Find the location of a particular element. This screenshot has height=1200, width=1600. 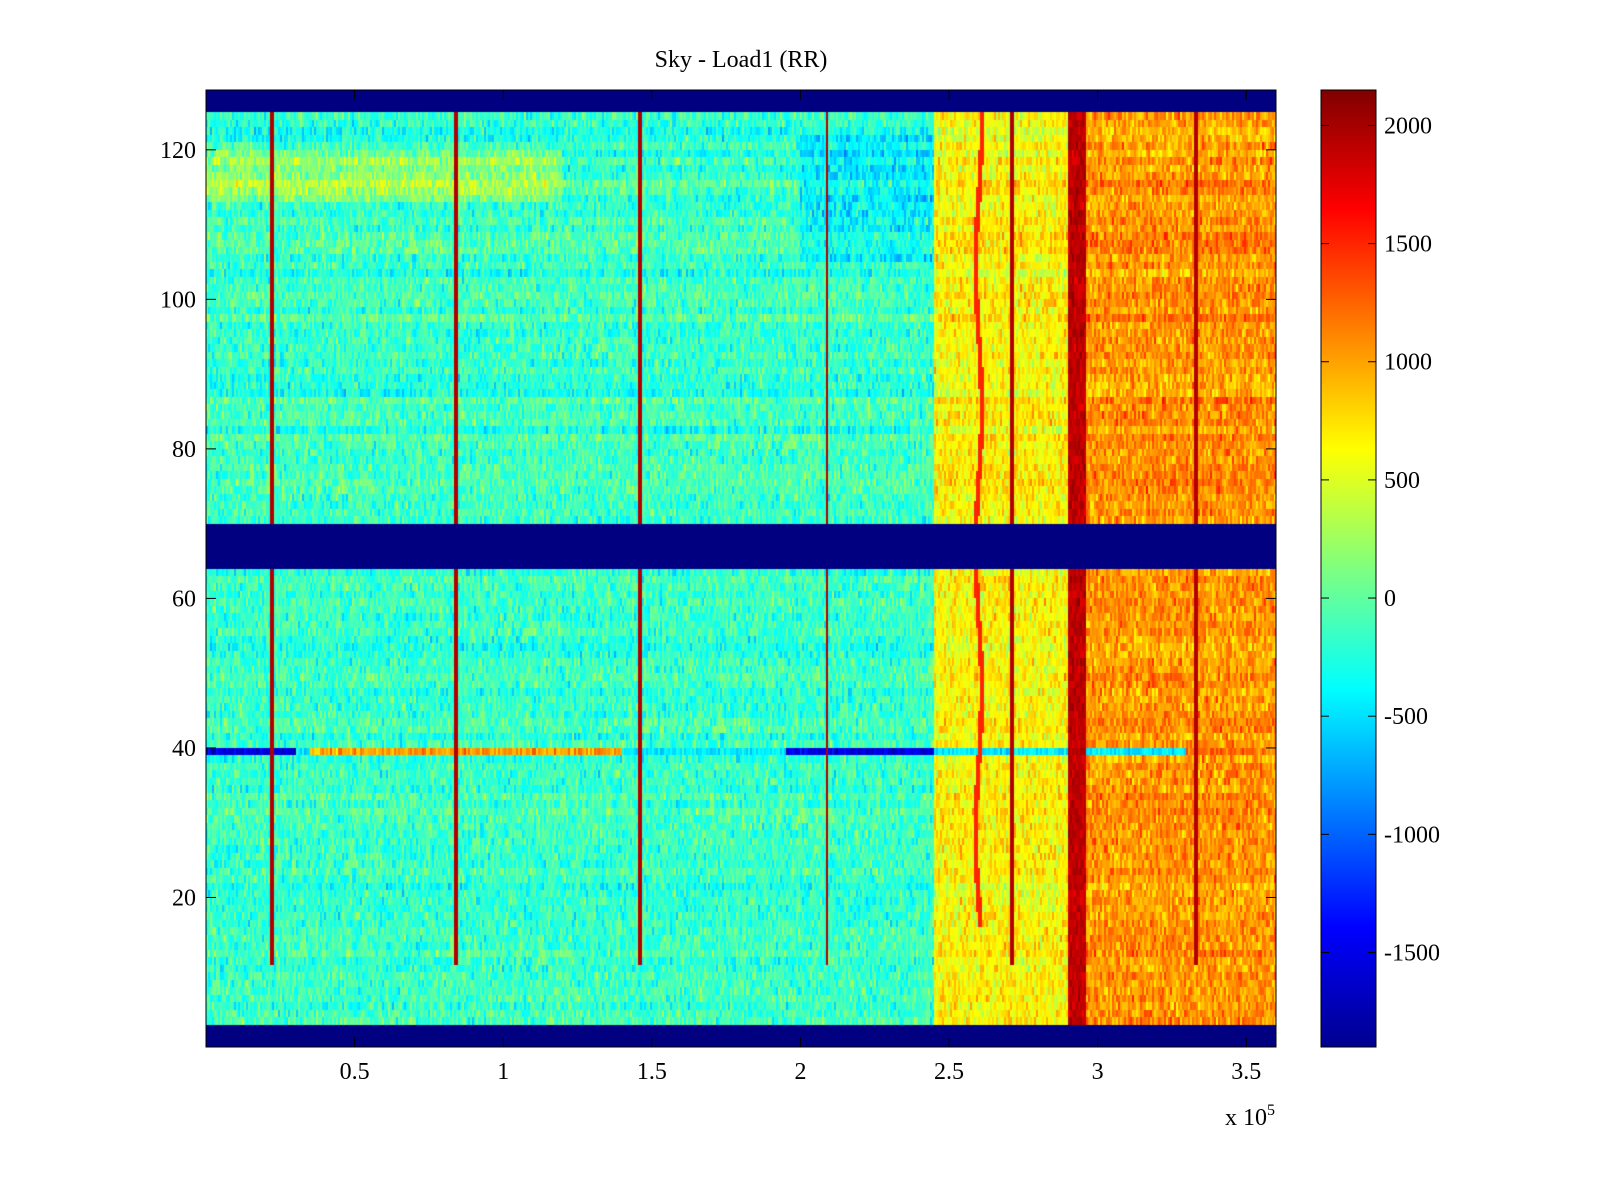

y-tick-label: 80 is located at coordinates (184, 450).